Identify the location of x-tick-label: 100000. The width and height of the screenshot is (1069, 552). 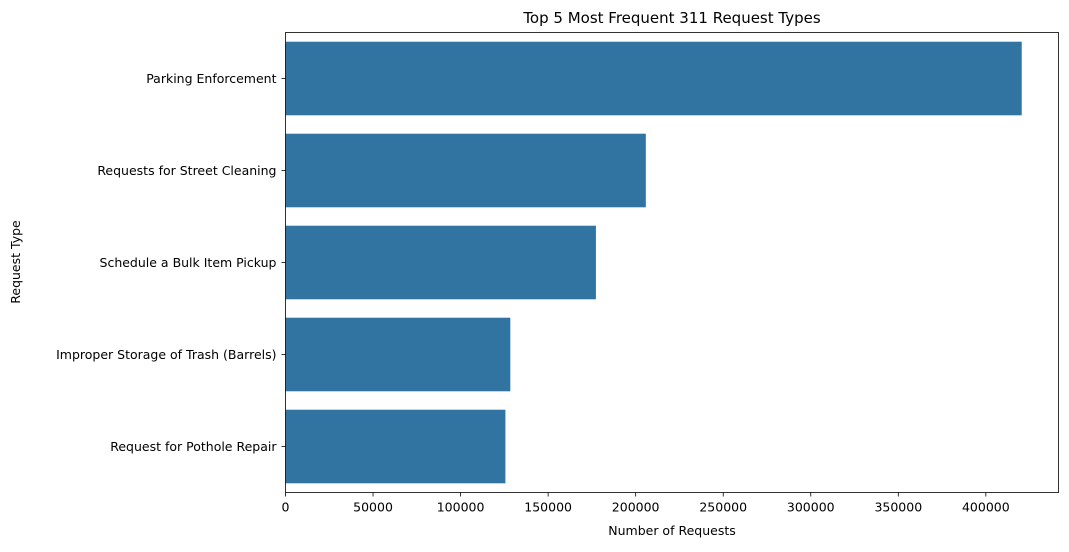
(461, 507).